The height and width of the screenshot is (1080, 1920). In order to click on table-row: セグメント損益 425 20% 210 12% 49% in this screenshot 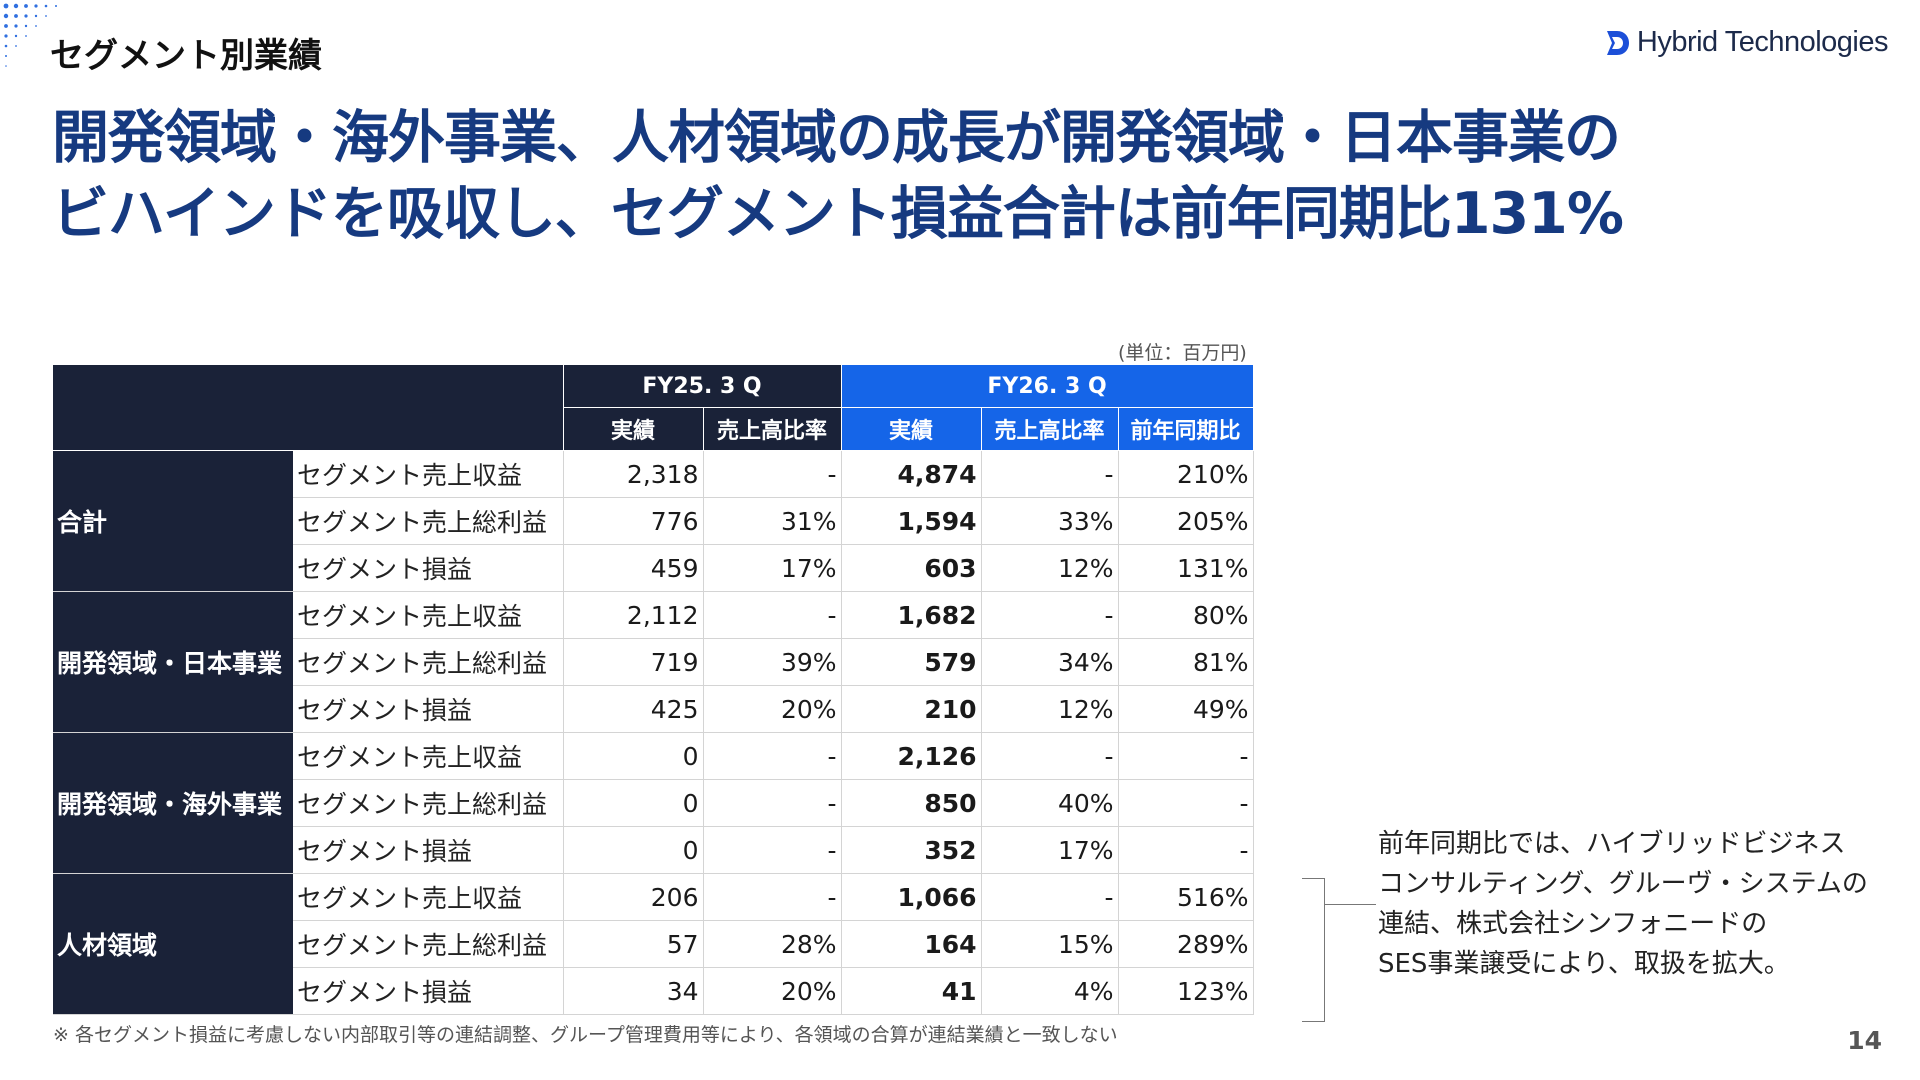, I will do `click(653, 709)`.